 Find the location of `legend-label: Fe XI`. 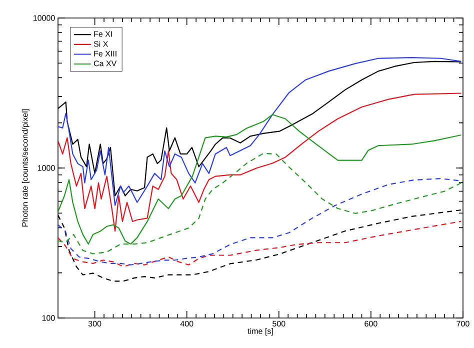

legend-label: Fe XI is located at coordinates (103, 34).